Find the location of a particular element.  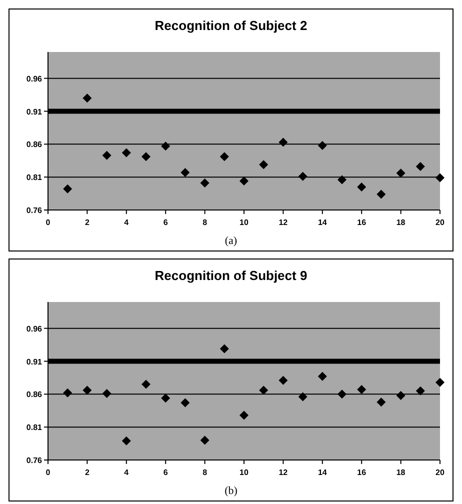

text: (a) is located at coordinates (231, 241).